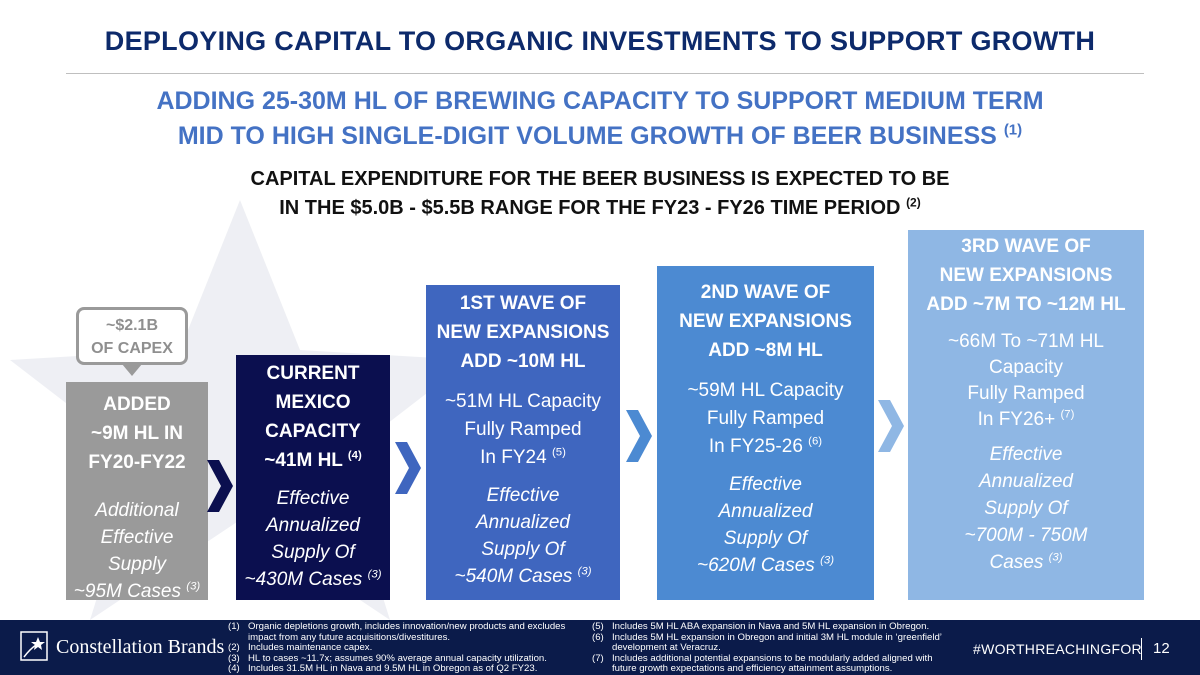 Image resolution: width=1200 pixels, height=675 pixels. Describe the element at coordinates (1161, 648) in the screenshot. I see `page-number: 12` at that location.